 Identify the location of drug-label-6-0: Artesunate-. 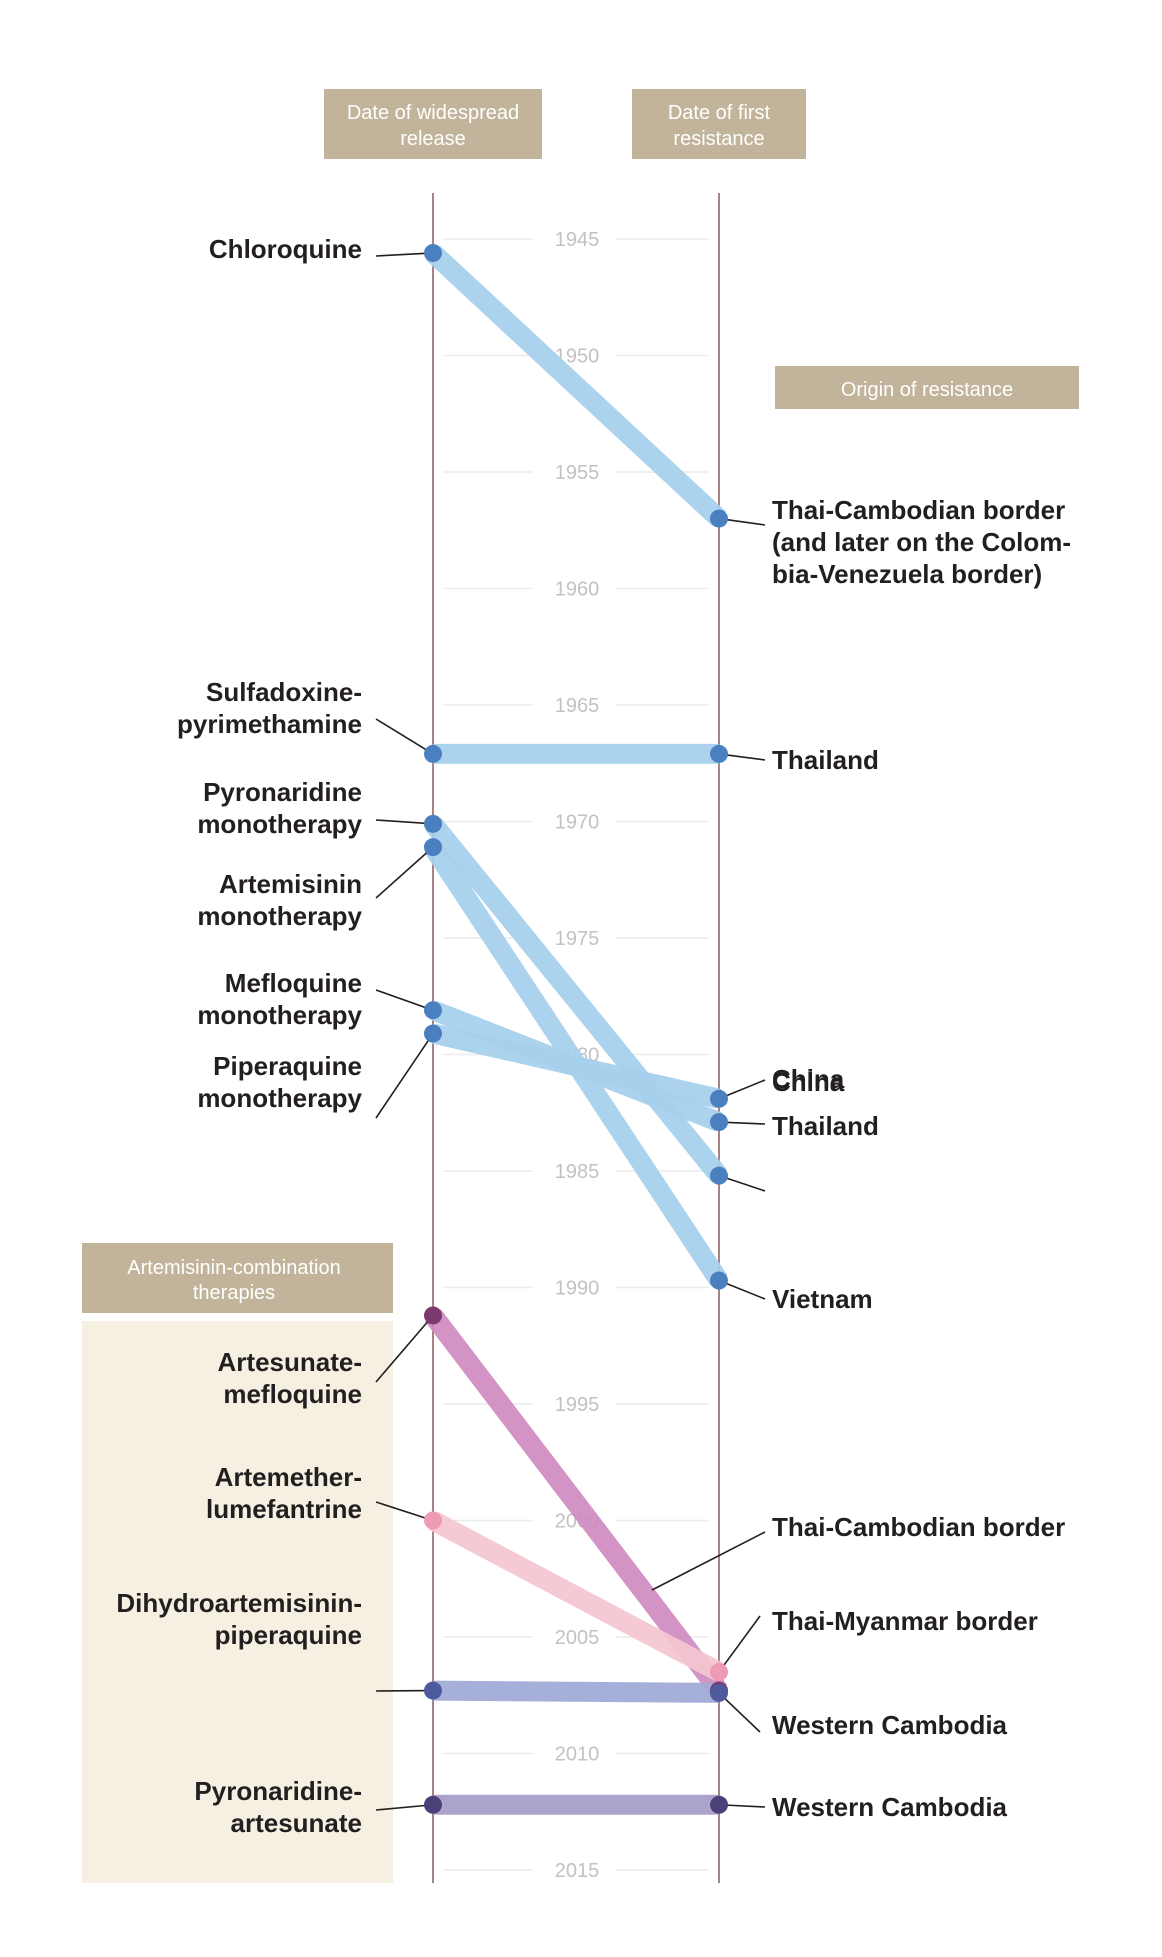
(290, 1362).